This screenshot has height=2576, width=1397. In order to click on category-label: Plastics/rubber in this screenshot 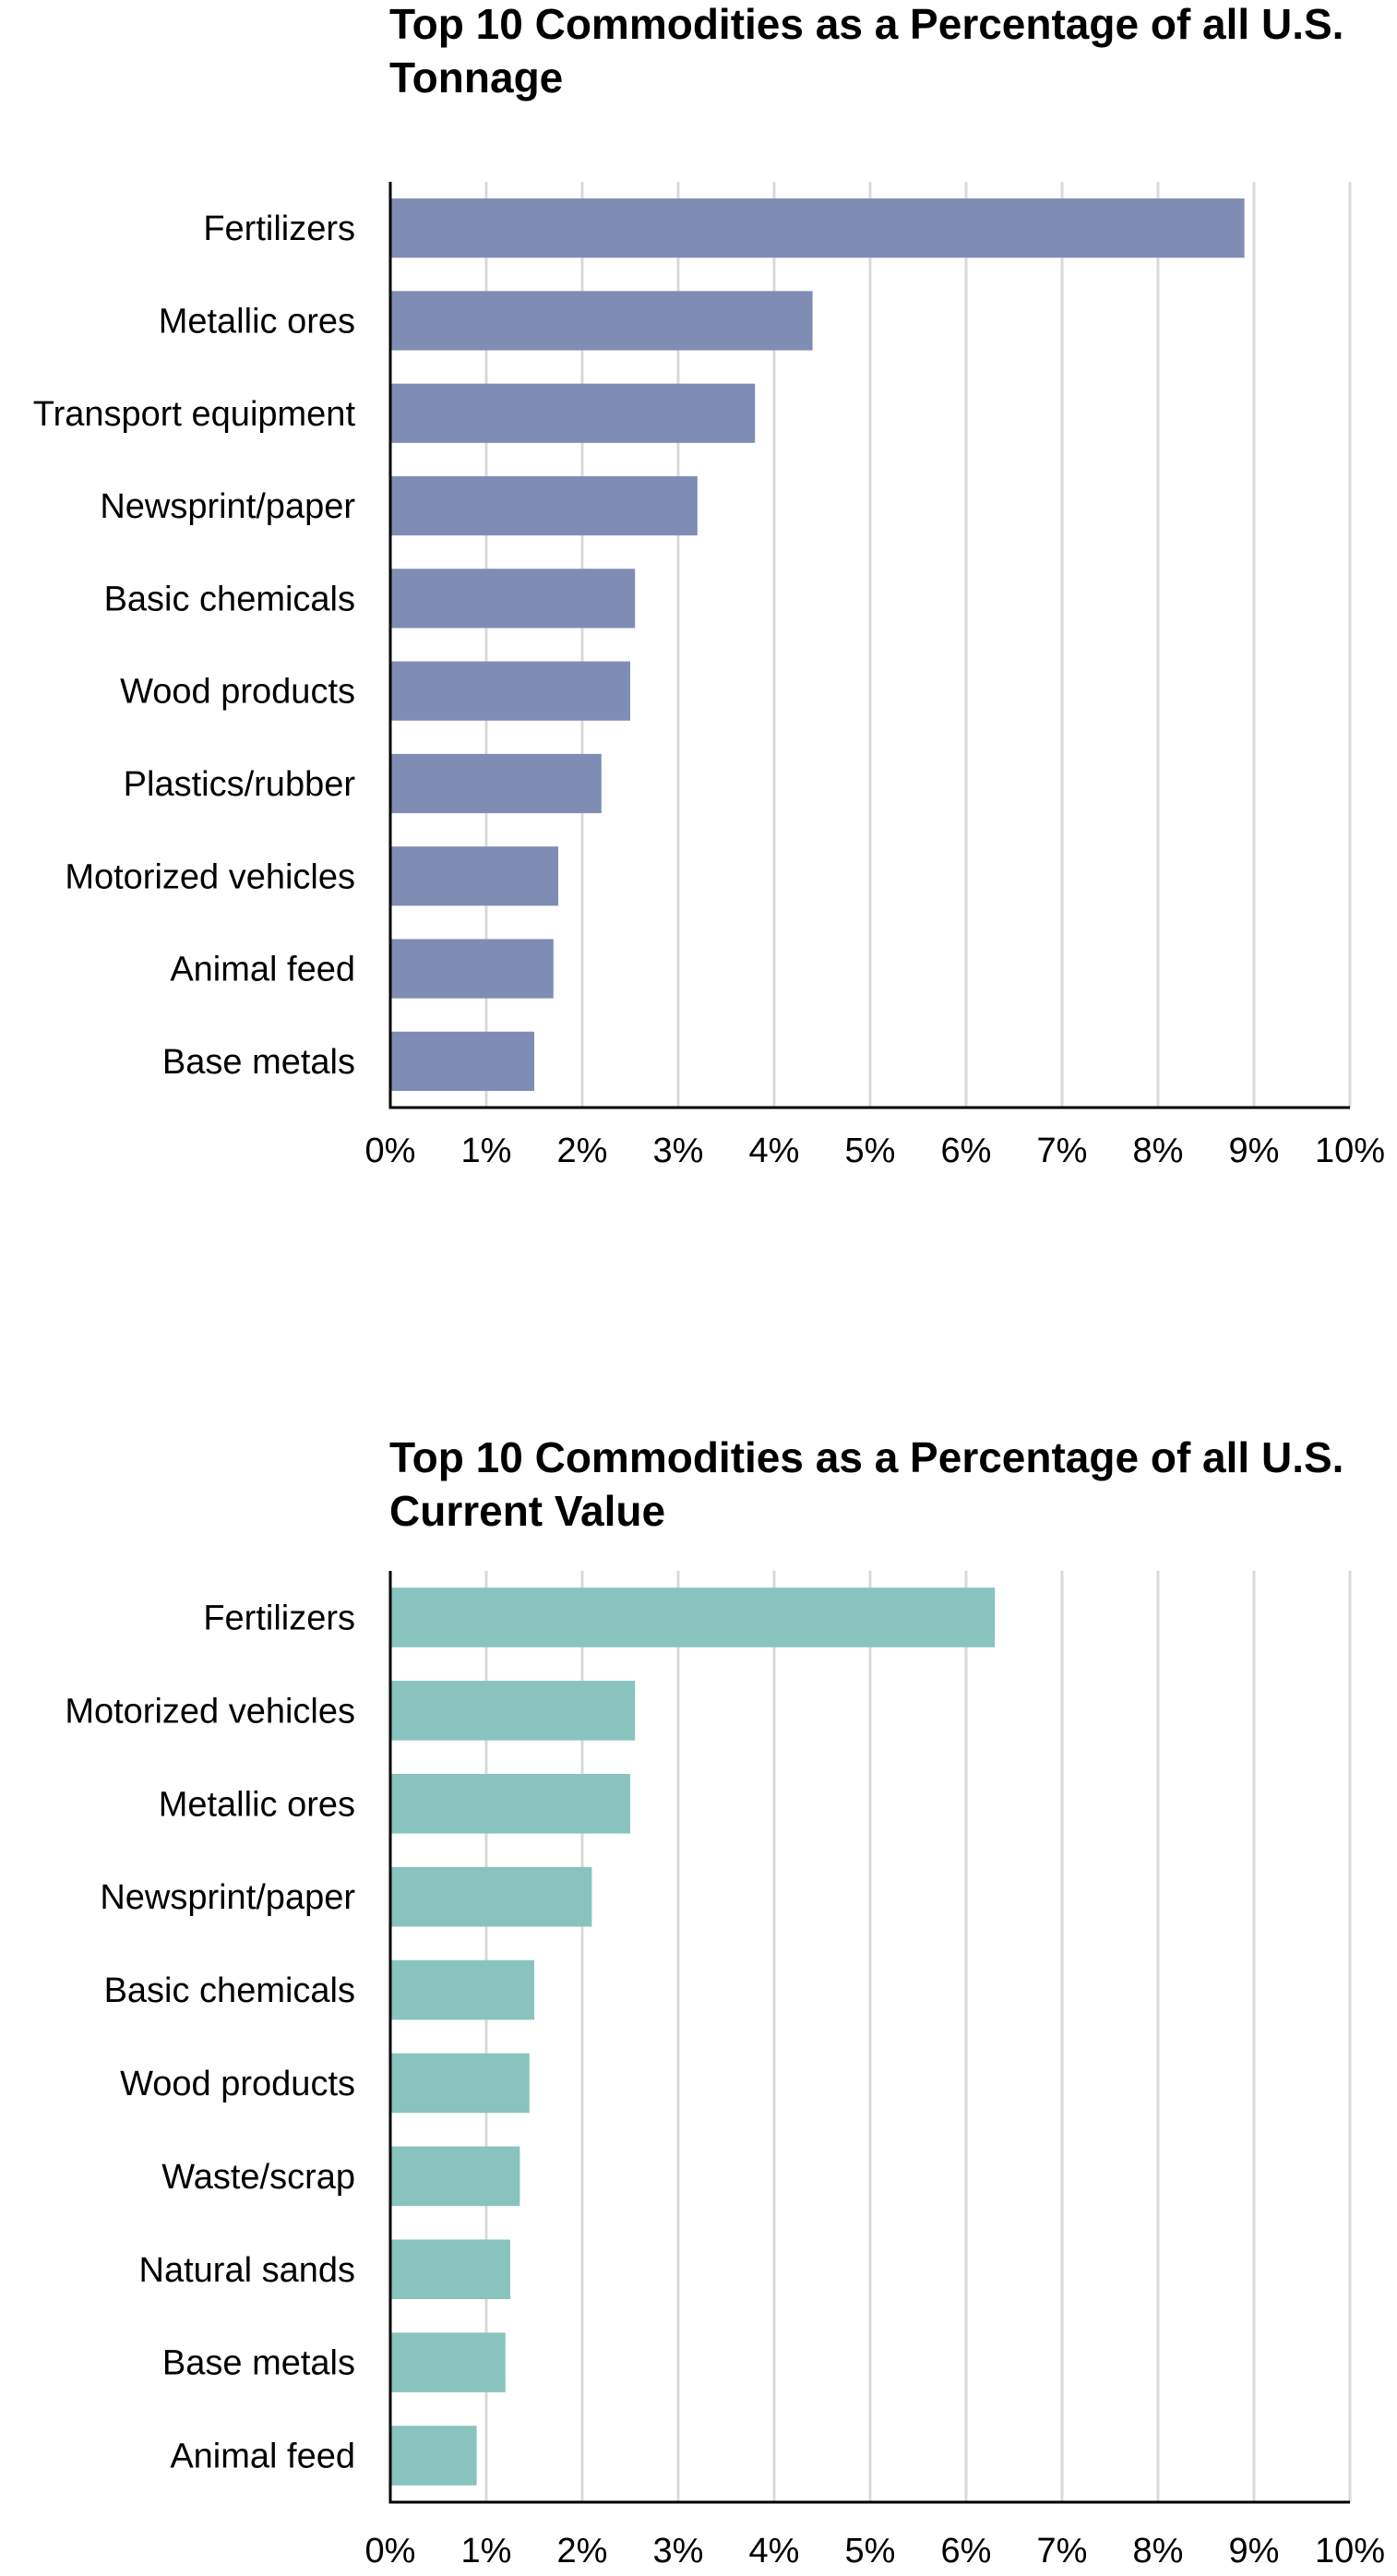, I will do `click(240, 785)`.